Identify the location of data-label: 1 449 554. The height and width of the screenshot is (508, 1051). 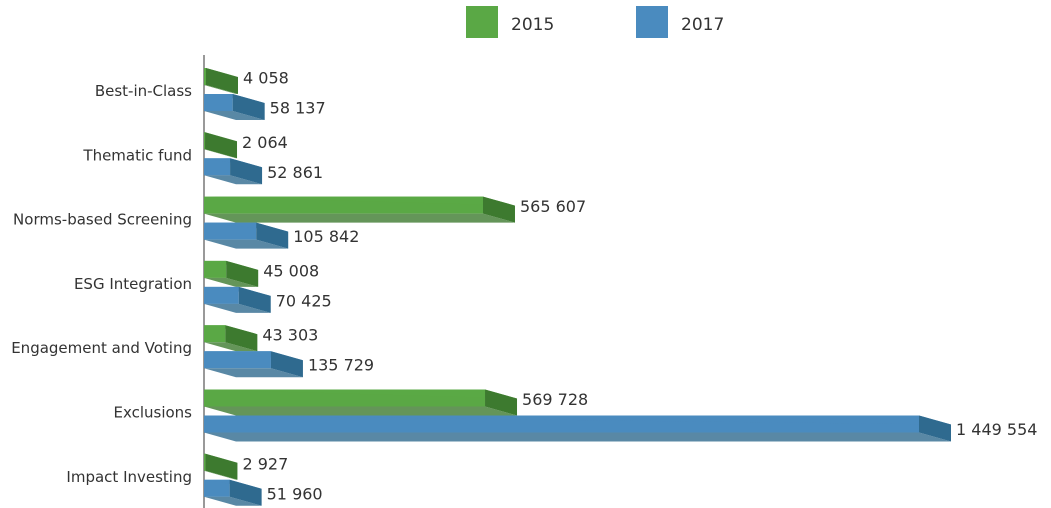
(996, 429).